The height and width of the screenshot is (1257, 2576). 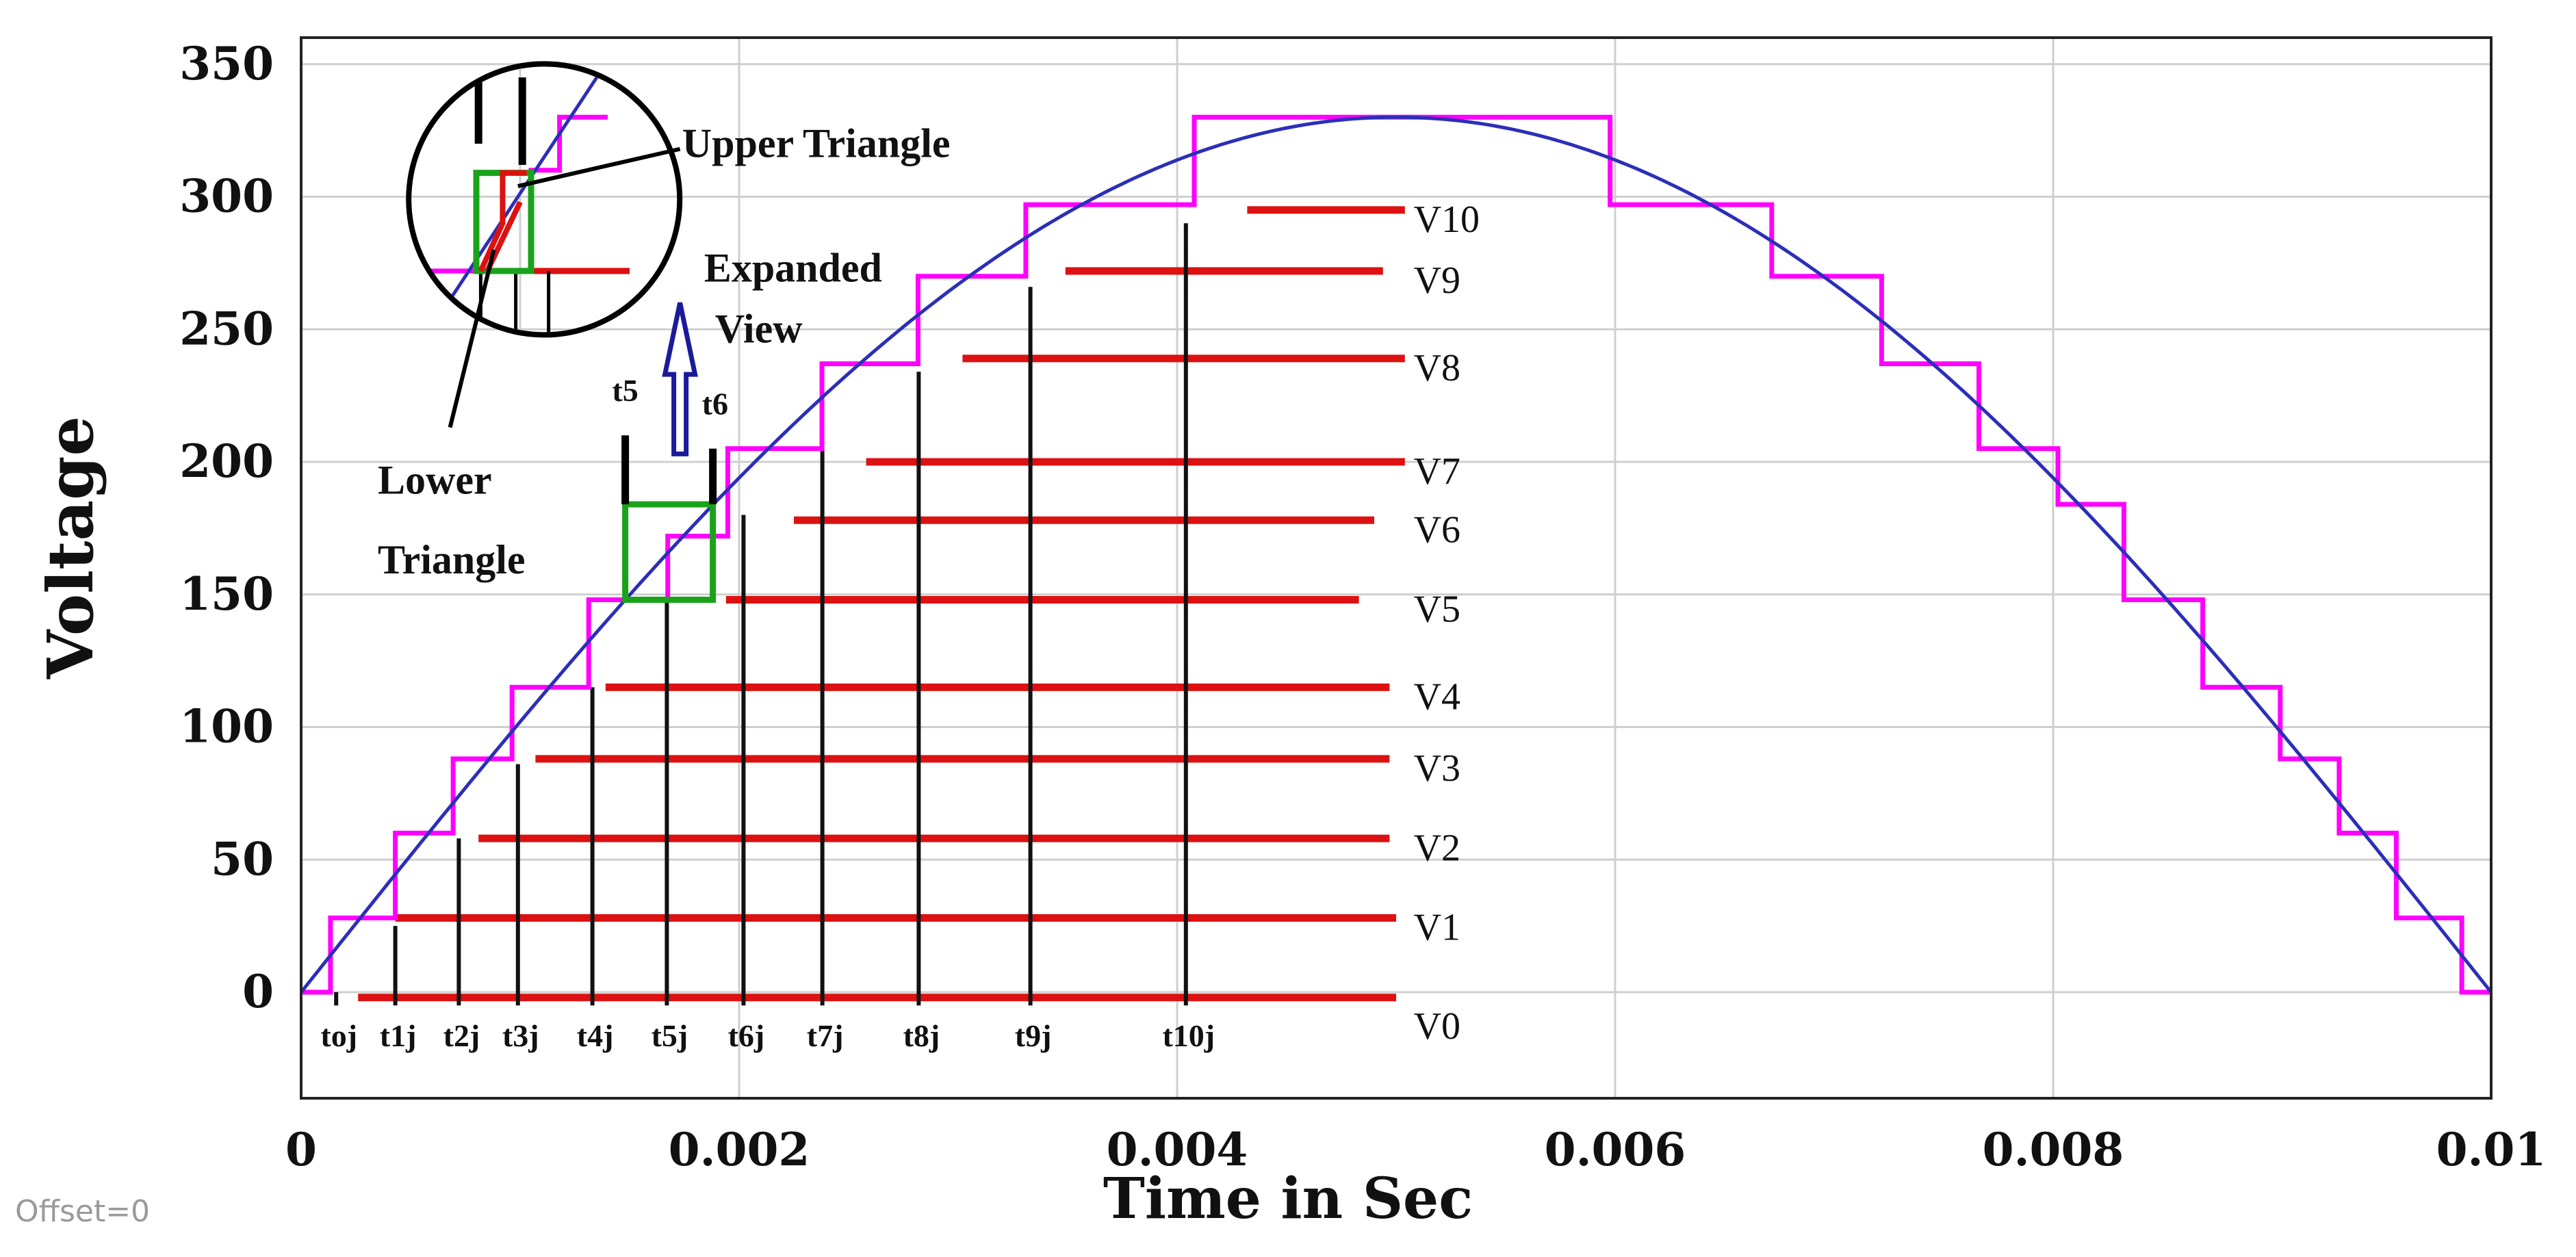 What do you see at coordinates (452, 560) in the screenshot?
I see `lower-triangle-label: Triangle` at bounding box center [452, 560].